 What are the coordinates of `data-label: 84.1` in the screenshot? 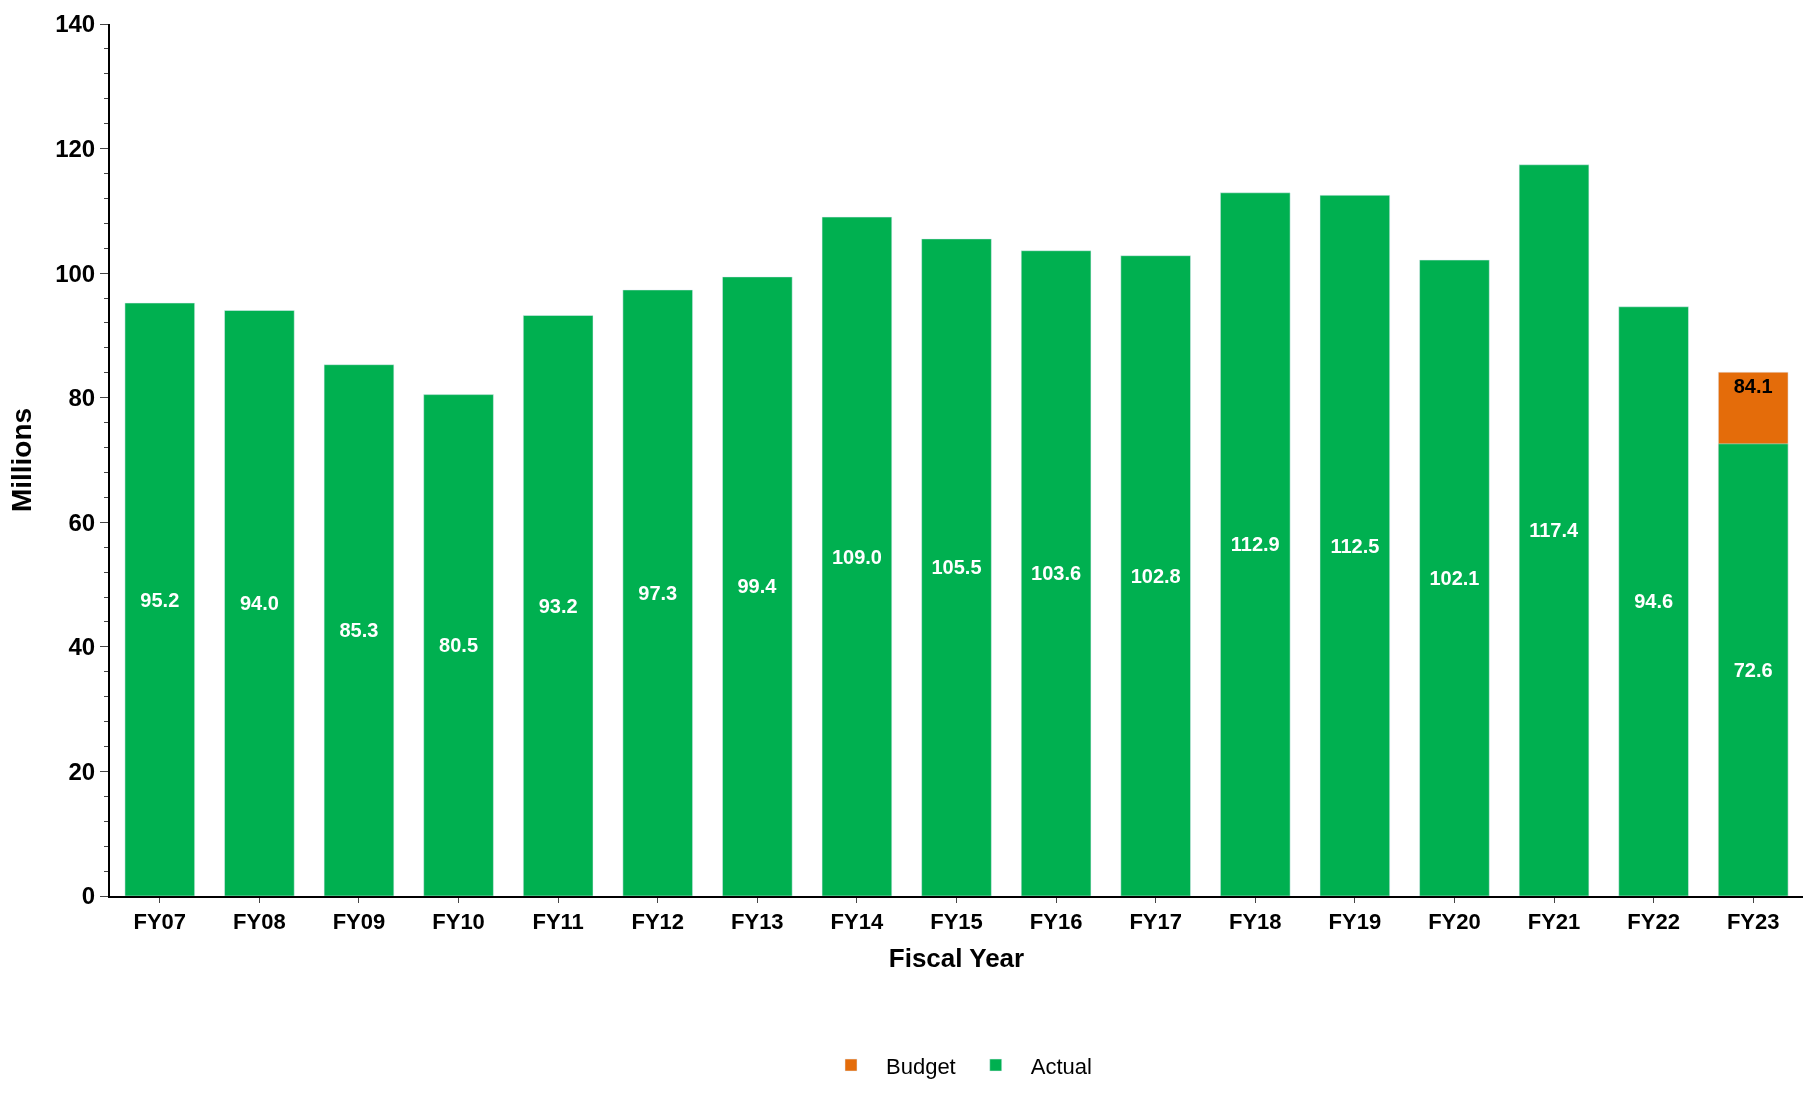 It's located at (1753, 386).